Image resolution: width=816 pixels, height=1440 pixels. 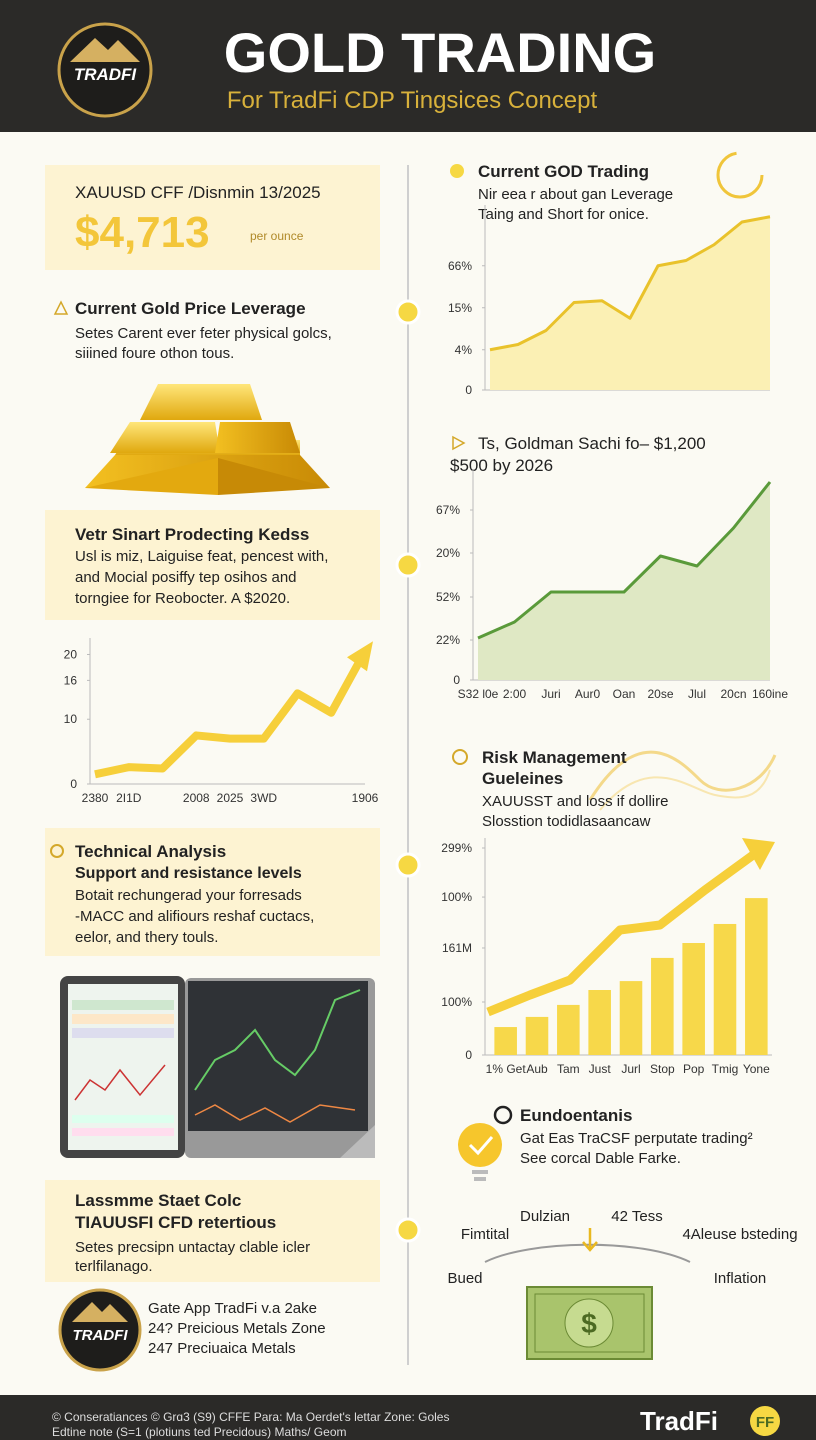 I want to click on text: siiined foure othon tous., so click(x=154, y=353).